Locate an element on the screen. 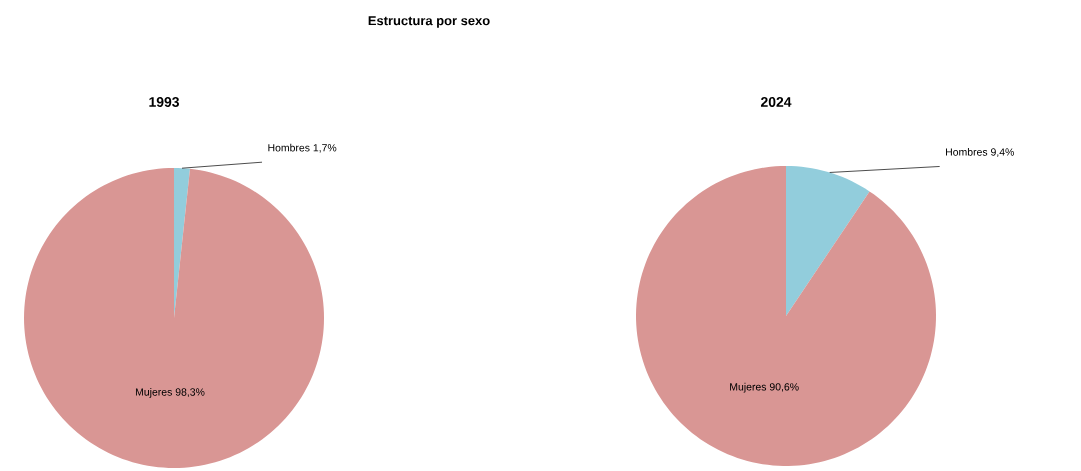 This screenshot has width=1081, height=471. data-label: 1,7% is located at coordinates (325, 148).